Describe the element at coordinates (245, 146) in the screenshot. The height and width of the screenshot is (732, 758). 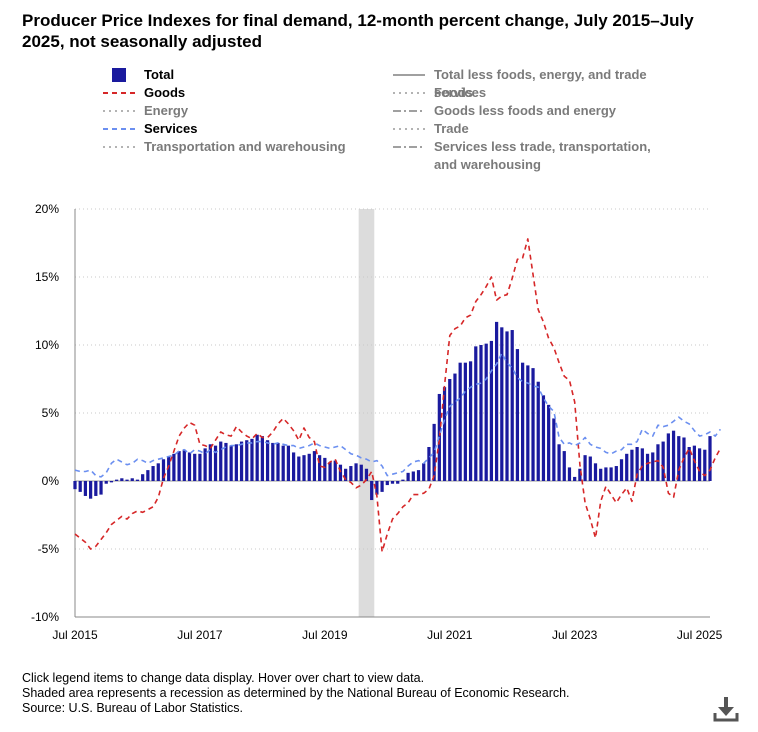
I see `legend-label: Transportation and warehousing` at that location.